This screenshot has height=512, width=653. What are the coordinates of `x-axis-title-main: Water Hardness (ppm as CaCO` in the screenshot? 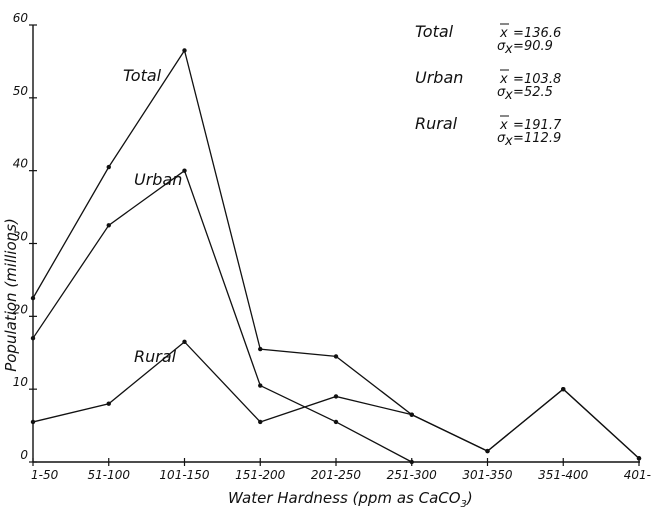 It's located at (344, 498).